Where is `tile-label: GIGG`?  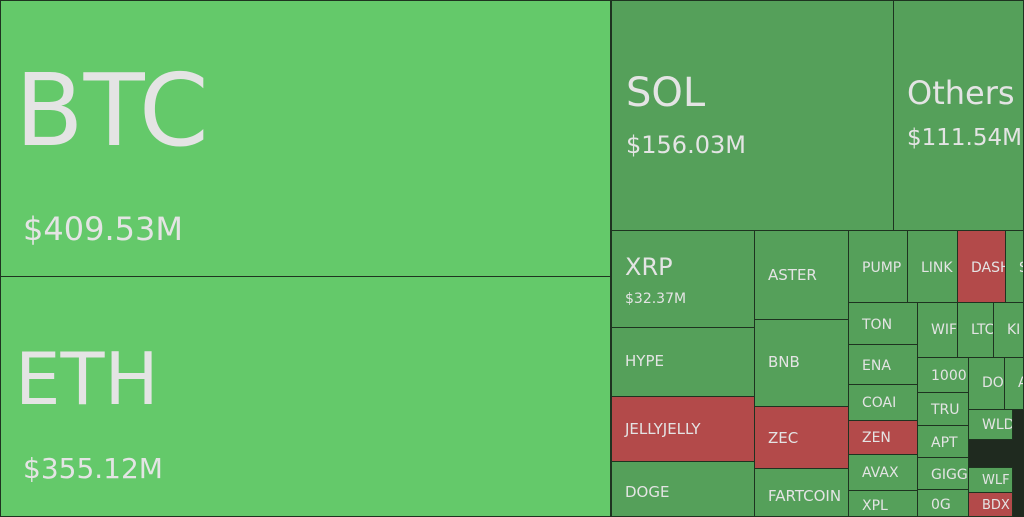
tile-label: GIGG is located at coordinates (949, 475).